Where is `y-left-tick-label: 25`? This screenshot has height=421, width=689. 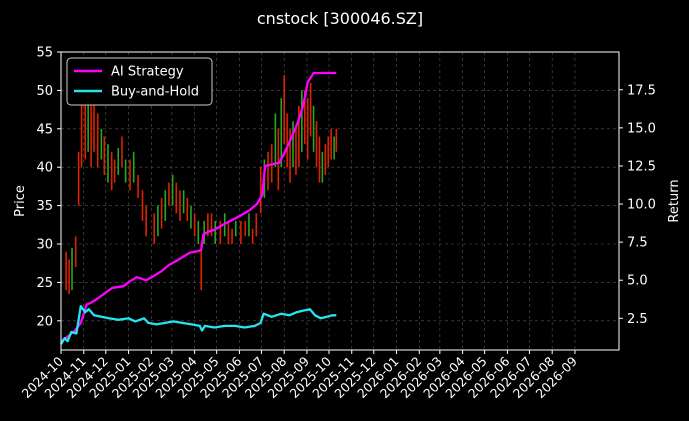 y-left-tick-label: 25 is located at coordinates (44, 283).